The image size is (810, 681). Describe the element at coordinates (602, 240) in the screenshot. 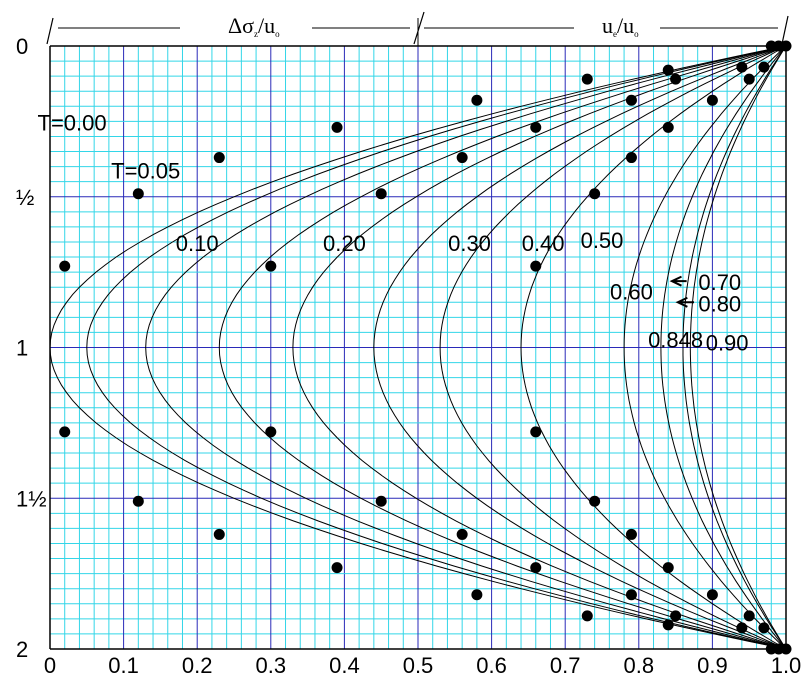

I see `curve-label: 0.50` at that location.